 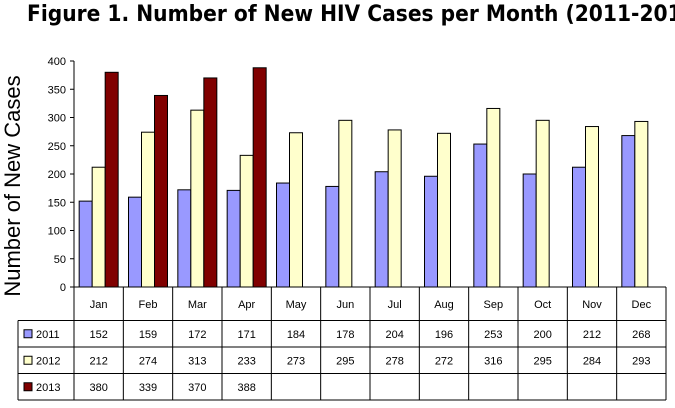 What do you see at coordinates (48, 361) in the screenshot?
I see `legend-label-2012: 2012` at bounding box center [48, 361].